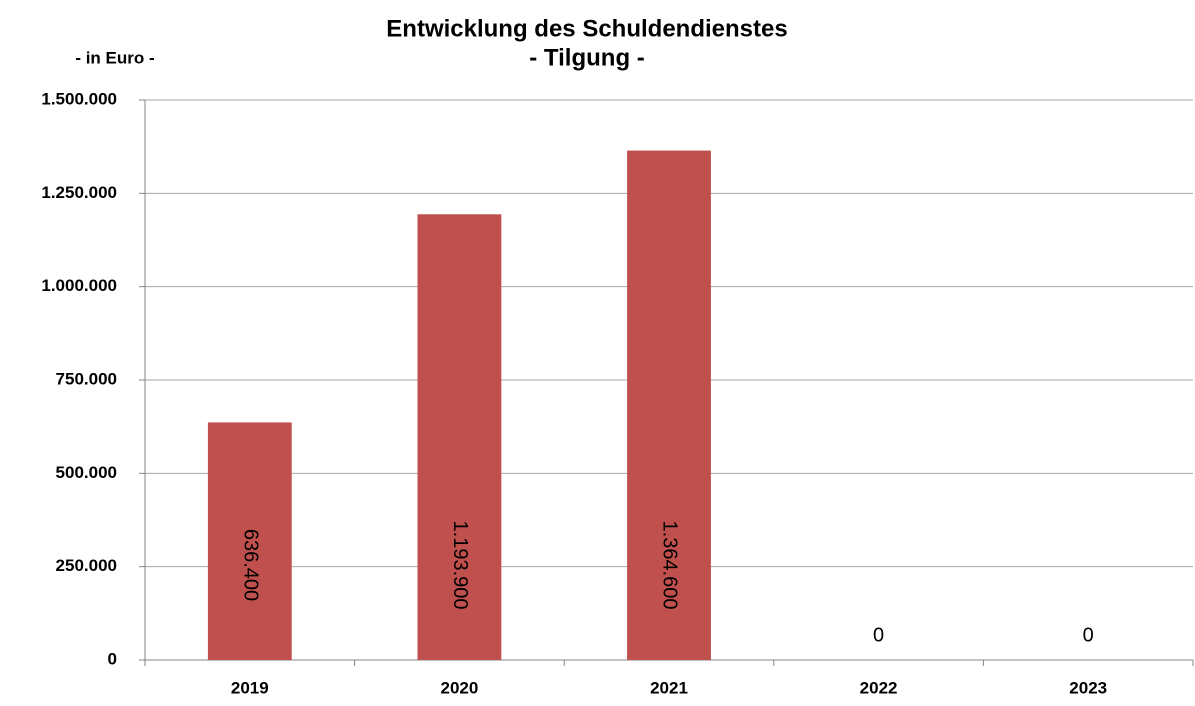  Describe the element at coordinates (459, 687) in the screenshot. I see `x-tick-label: 2020` at that location.